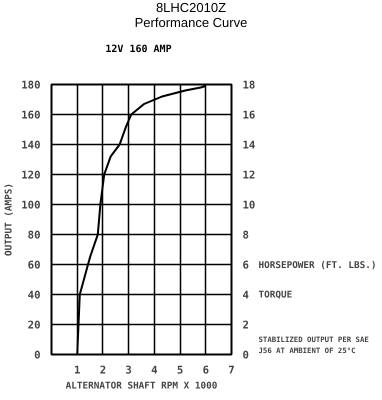  I want to click on y-tick-label: 60, so click(34, 265).